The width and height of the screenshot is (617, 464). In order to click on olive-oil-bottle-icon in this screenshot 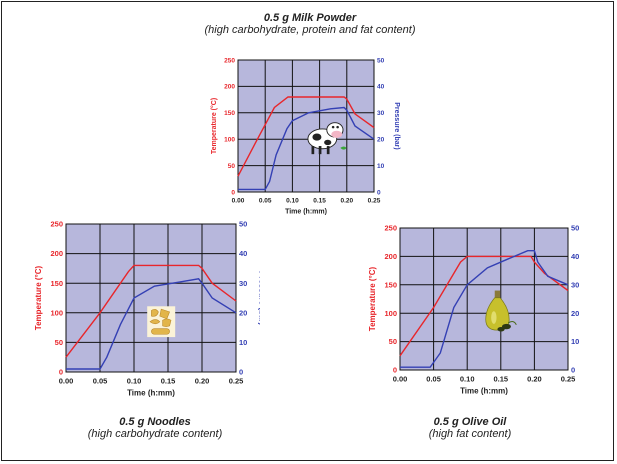, I will do `click(501, 311)`.